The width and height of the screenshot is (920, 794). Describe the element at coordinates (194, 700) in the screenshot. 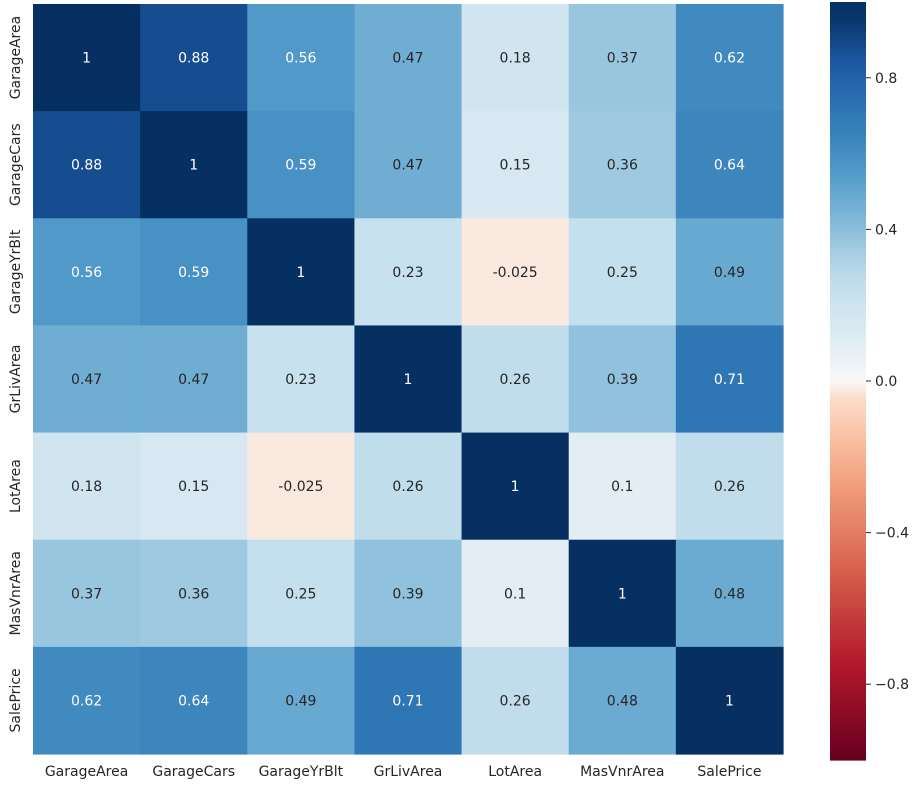

I see `heatmap-cell-SalePrice-GarageCars` at that location.